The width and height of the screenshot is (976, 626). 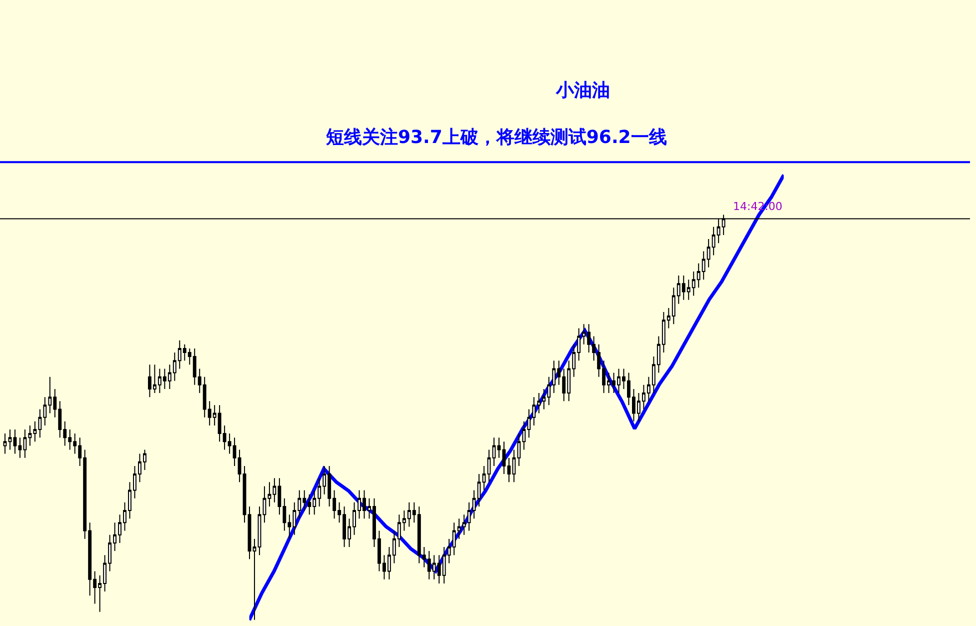 What do you see at coordinates (582, 90) in the screenshot?
I see `chart-title: 小油油` at bounding box center [582, 90].